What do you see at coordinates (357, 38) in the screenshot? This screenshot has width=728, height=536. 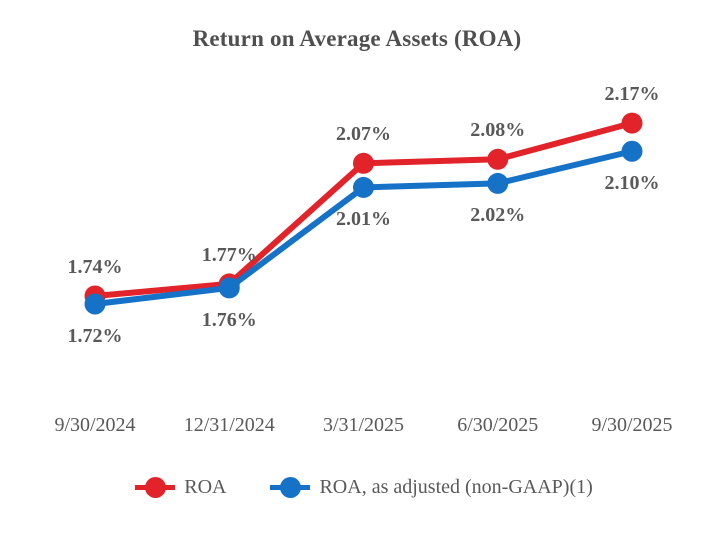 I see `chart-title: Return on Average Assets (ROA)` at bounding box center [357, 38].